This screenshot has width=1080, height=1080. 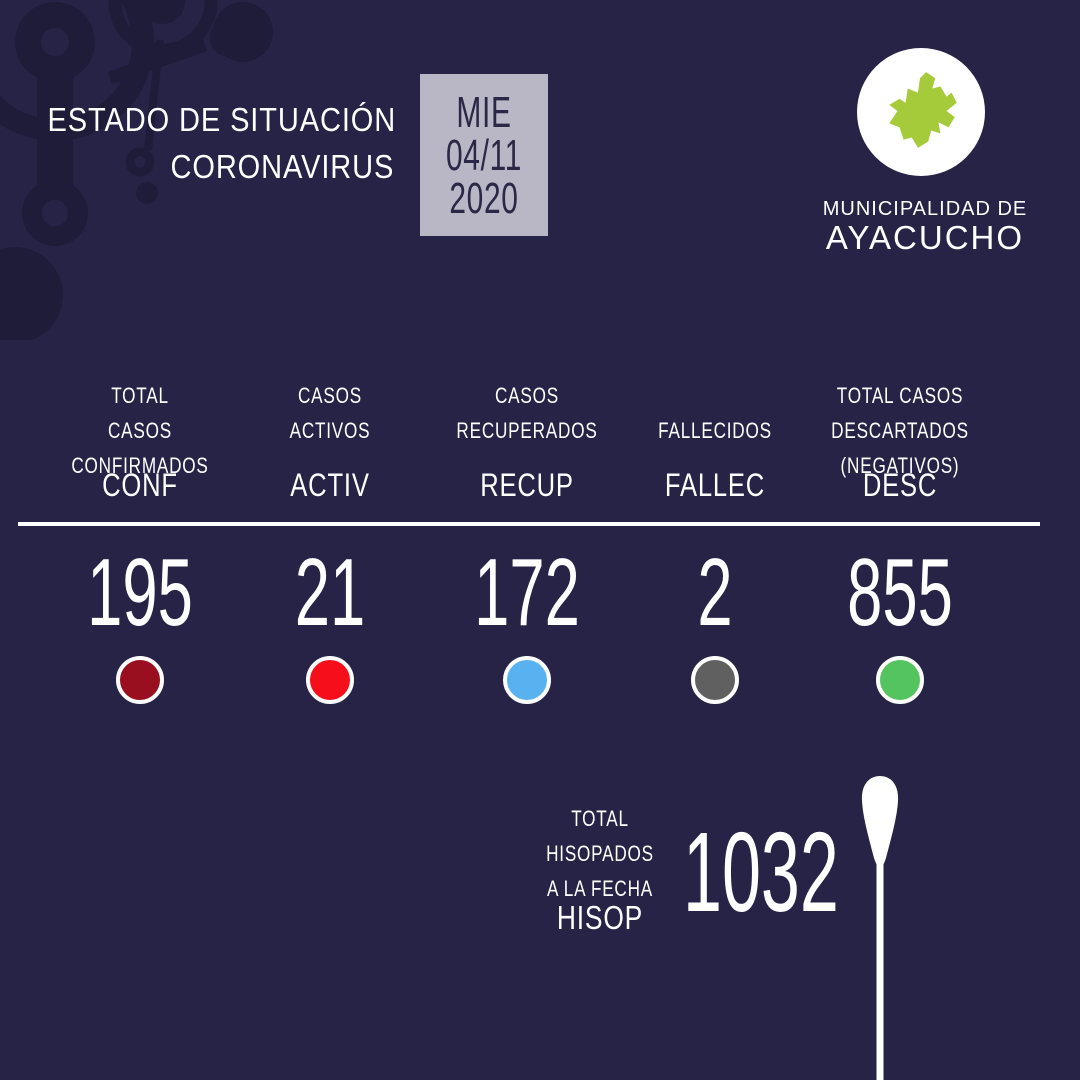 I want to click on status-dot-descartados, so click(x=900, y=680).